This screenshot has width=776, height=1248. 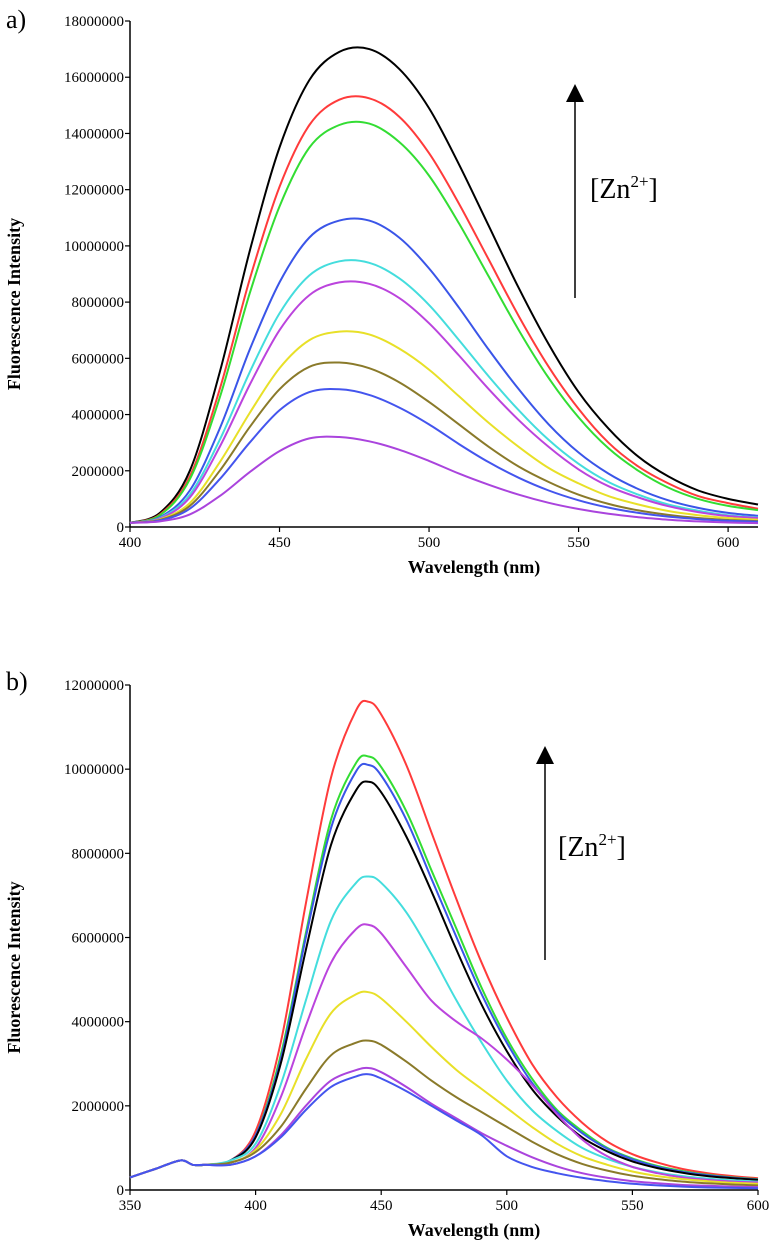 I want to click on panel-label: b), so click(x=17, y=681).